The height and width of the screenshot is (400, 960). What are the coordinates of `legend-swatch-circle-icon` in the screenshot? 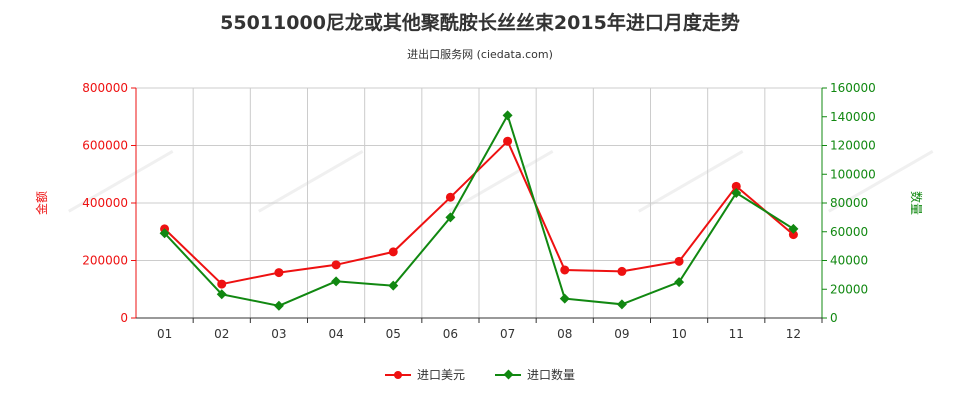 It's located at (397, 375).